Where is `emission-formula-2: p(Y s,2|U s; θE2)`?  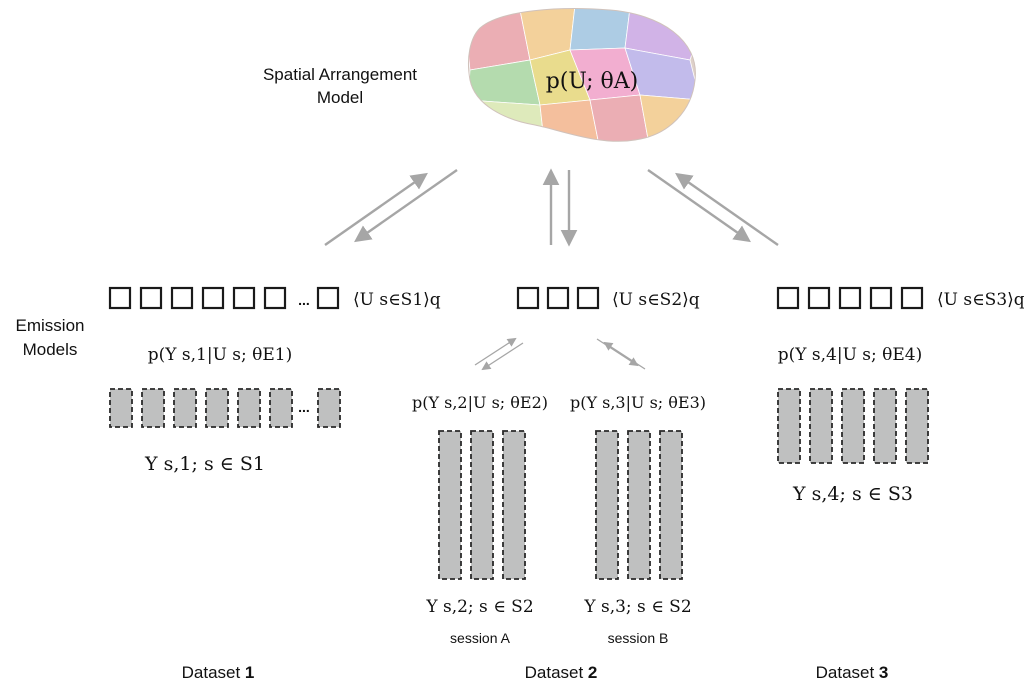
emission-formula-2: p(Y s,2|U s; θE2) is located at coordinates (480, 402).